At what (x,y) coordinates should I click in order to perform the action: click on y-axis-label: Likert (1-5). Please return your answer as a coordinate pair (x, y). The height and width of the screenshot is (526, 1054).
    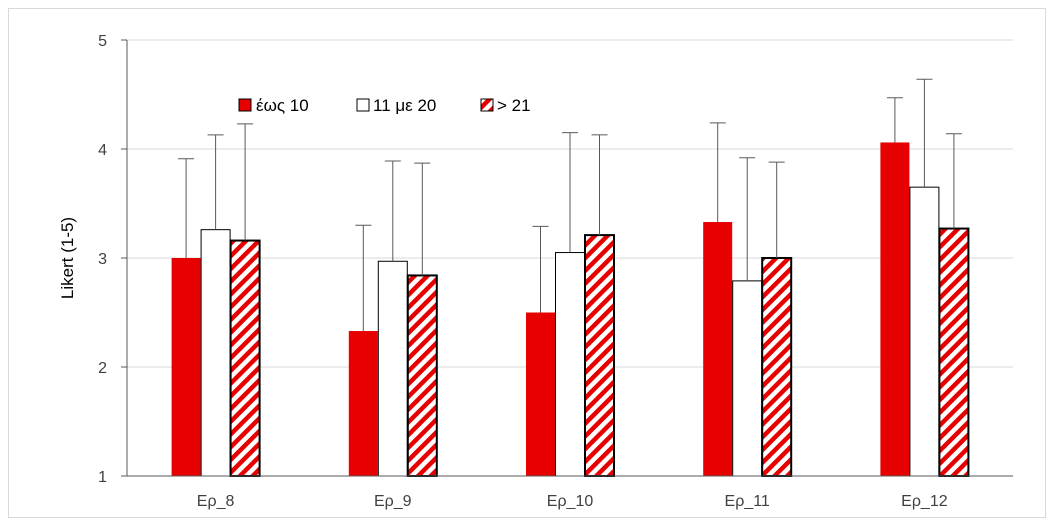
    Looking at the image, I should click on (67, 258).